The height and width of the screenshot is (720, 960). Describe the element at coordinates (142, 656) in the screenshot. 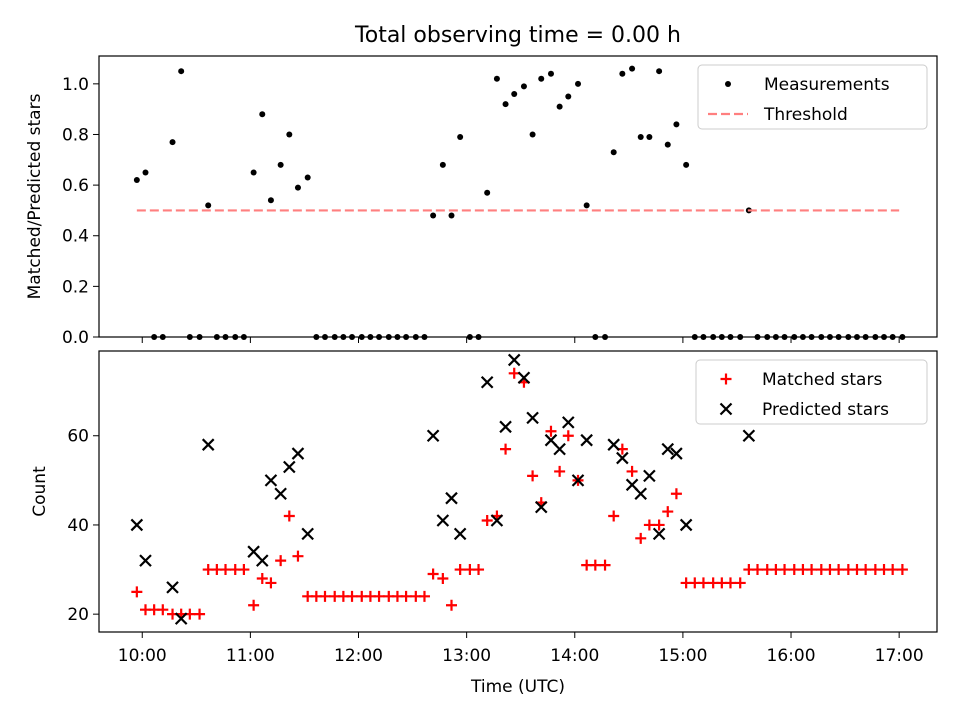

I see `x-tick-label: 10:00` at that location.